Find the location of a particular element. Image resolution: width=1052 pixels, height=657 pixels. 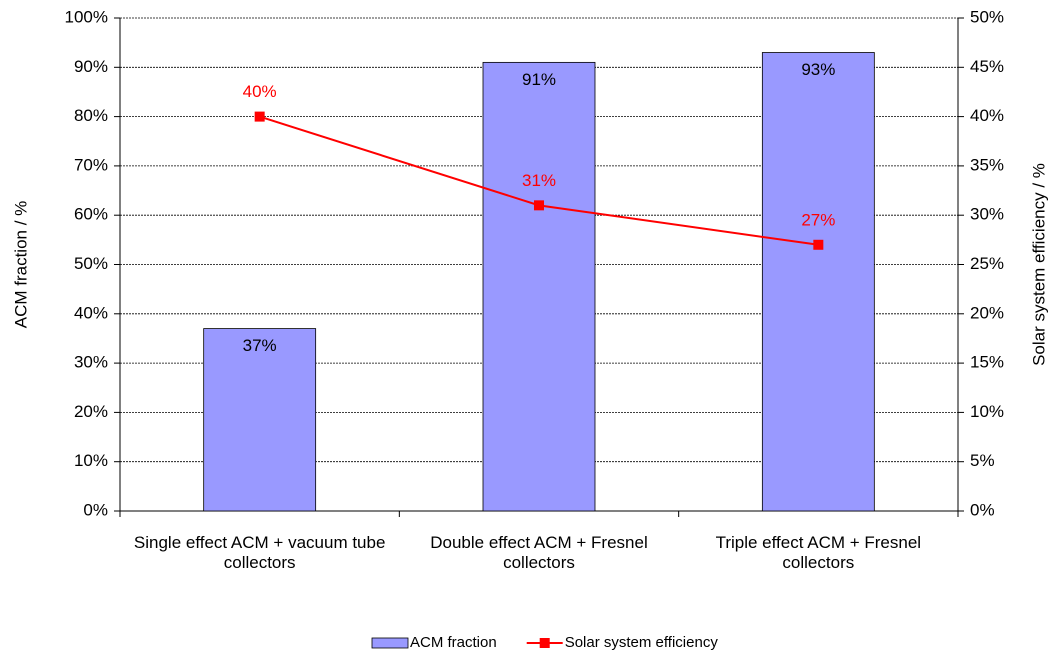

y2-tick-label: 30% is located at coordinates (987, 214).